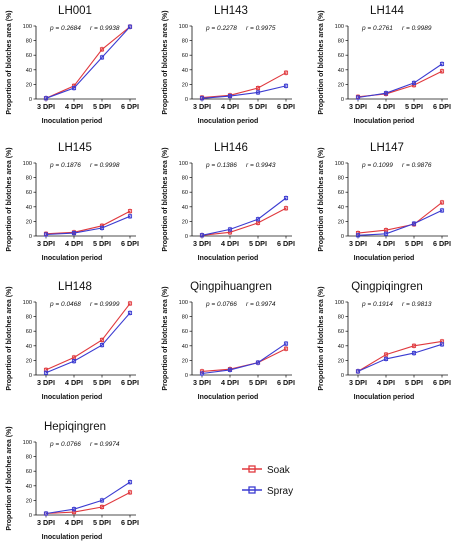  Describe the element at coordinates (377, 165) in the screenshot. I see `p-value-label: p = 0.1099` at that location.